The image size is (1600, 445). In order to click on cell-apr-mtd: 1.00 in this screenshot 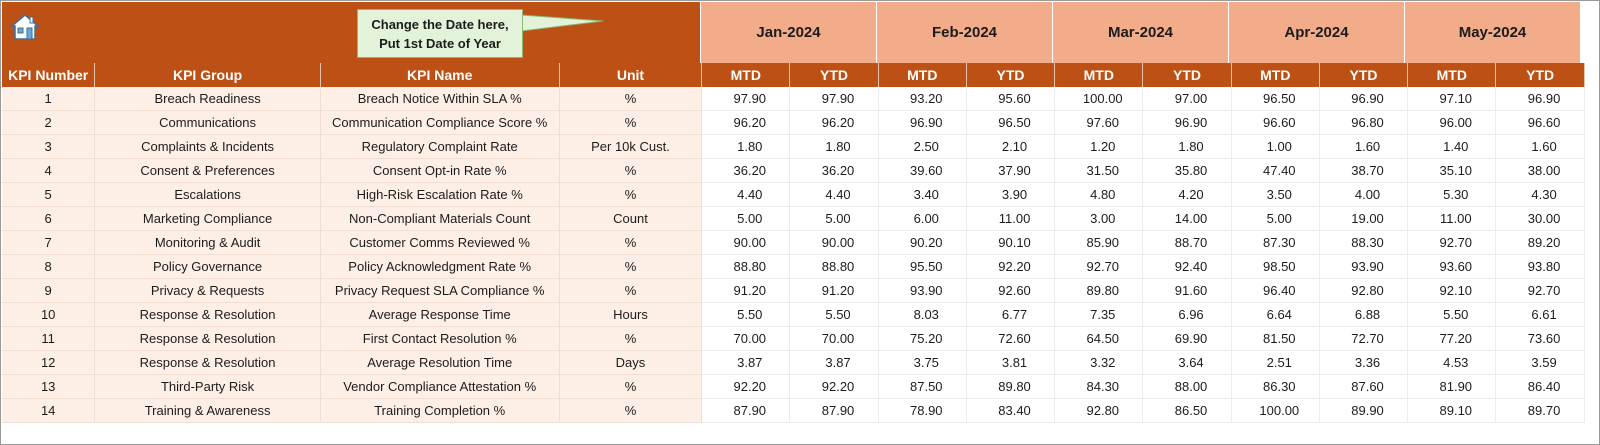, I will do `click(1275, 146)`.